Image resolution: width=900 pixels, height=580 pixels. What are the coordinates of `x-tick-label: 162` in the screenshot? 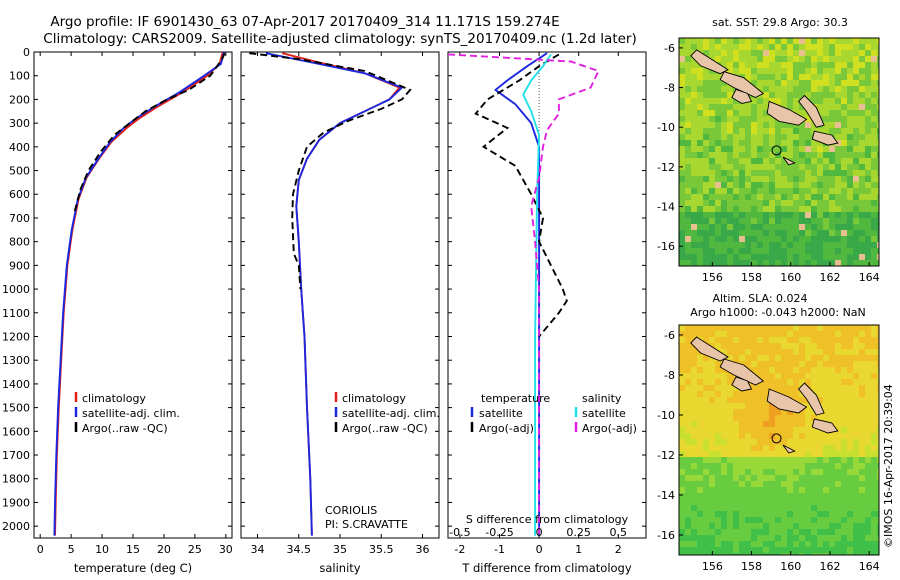 It's located at (829, 566).